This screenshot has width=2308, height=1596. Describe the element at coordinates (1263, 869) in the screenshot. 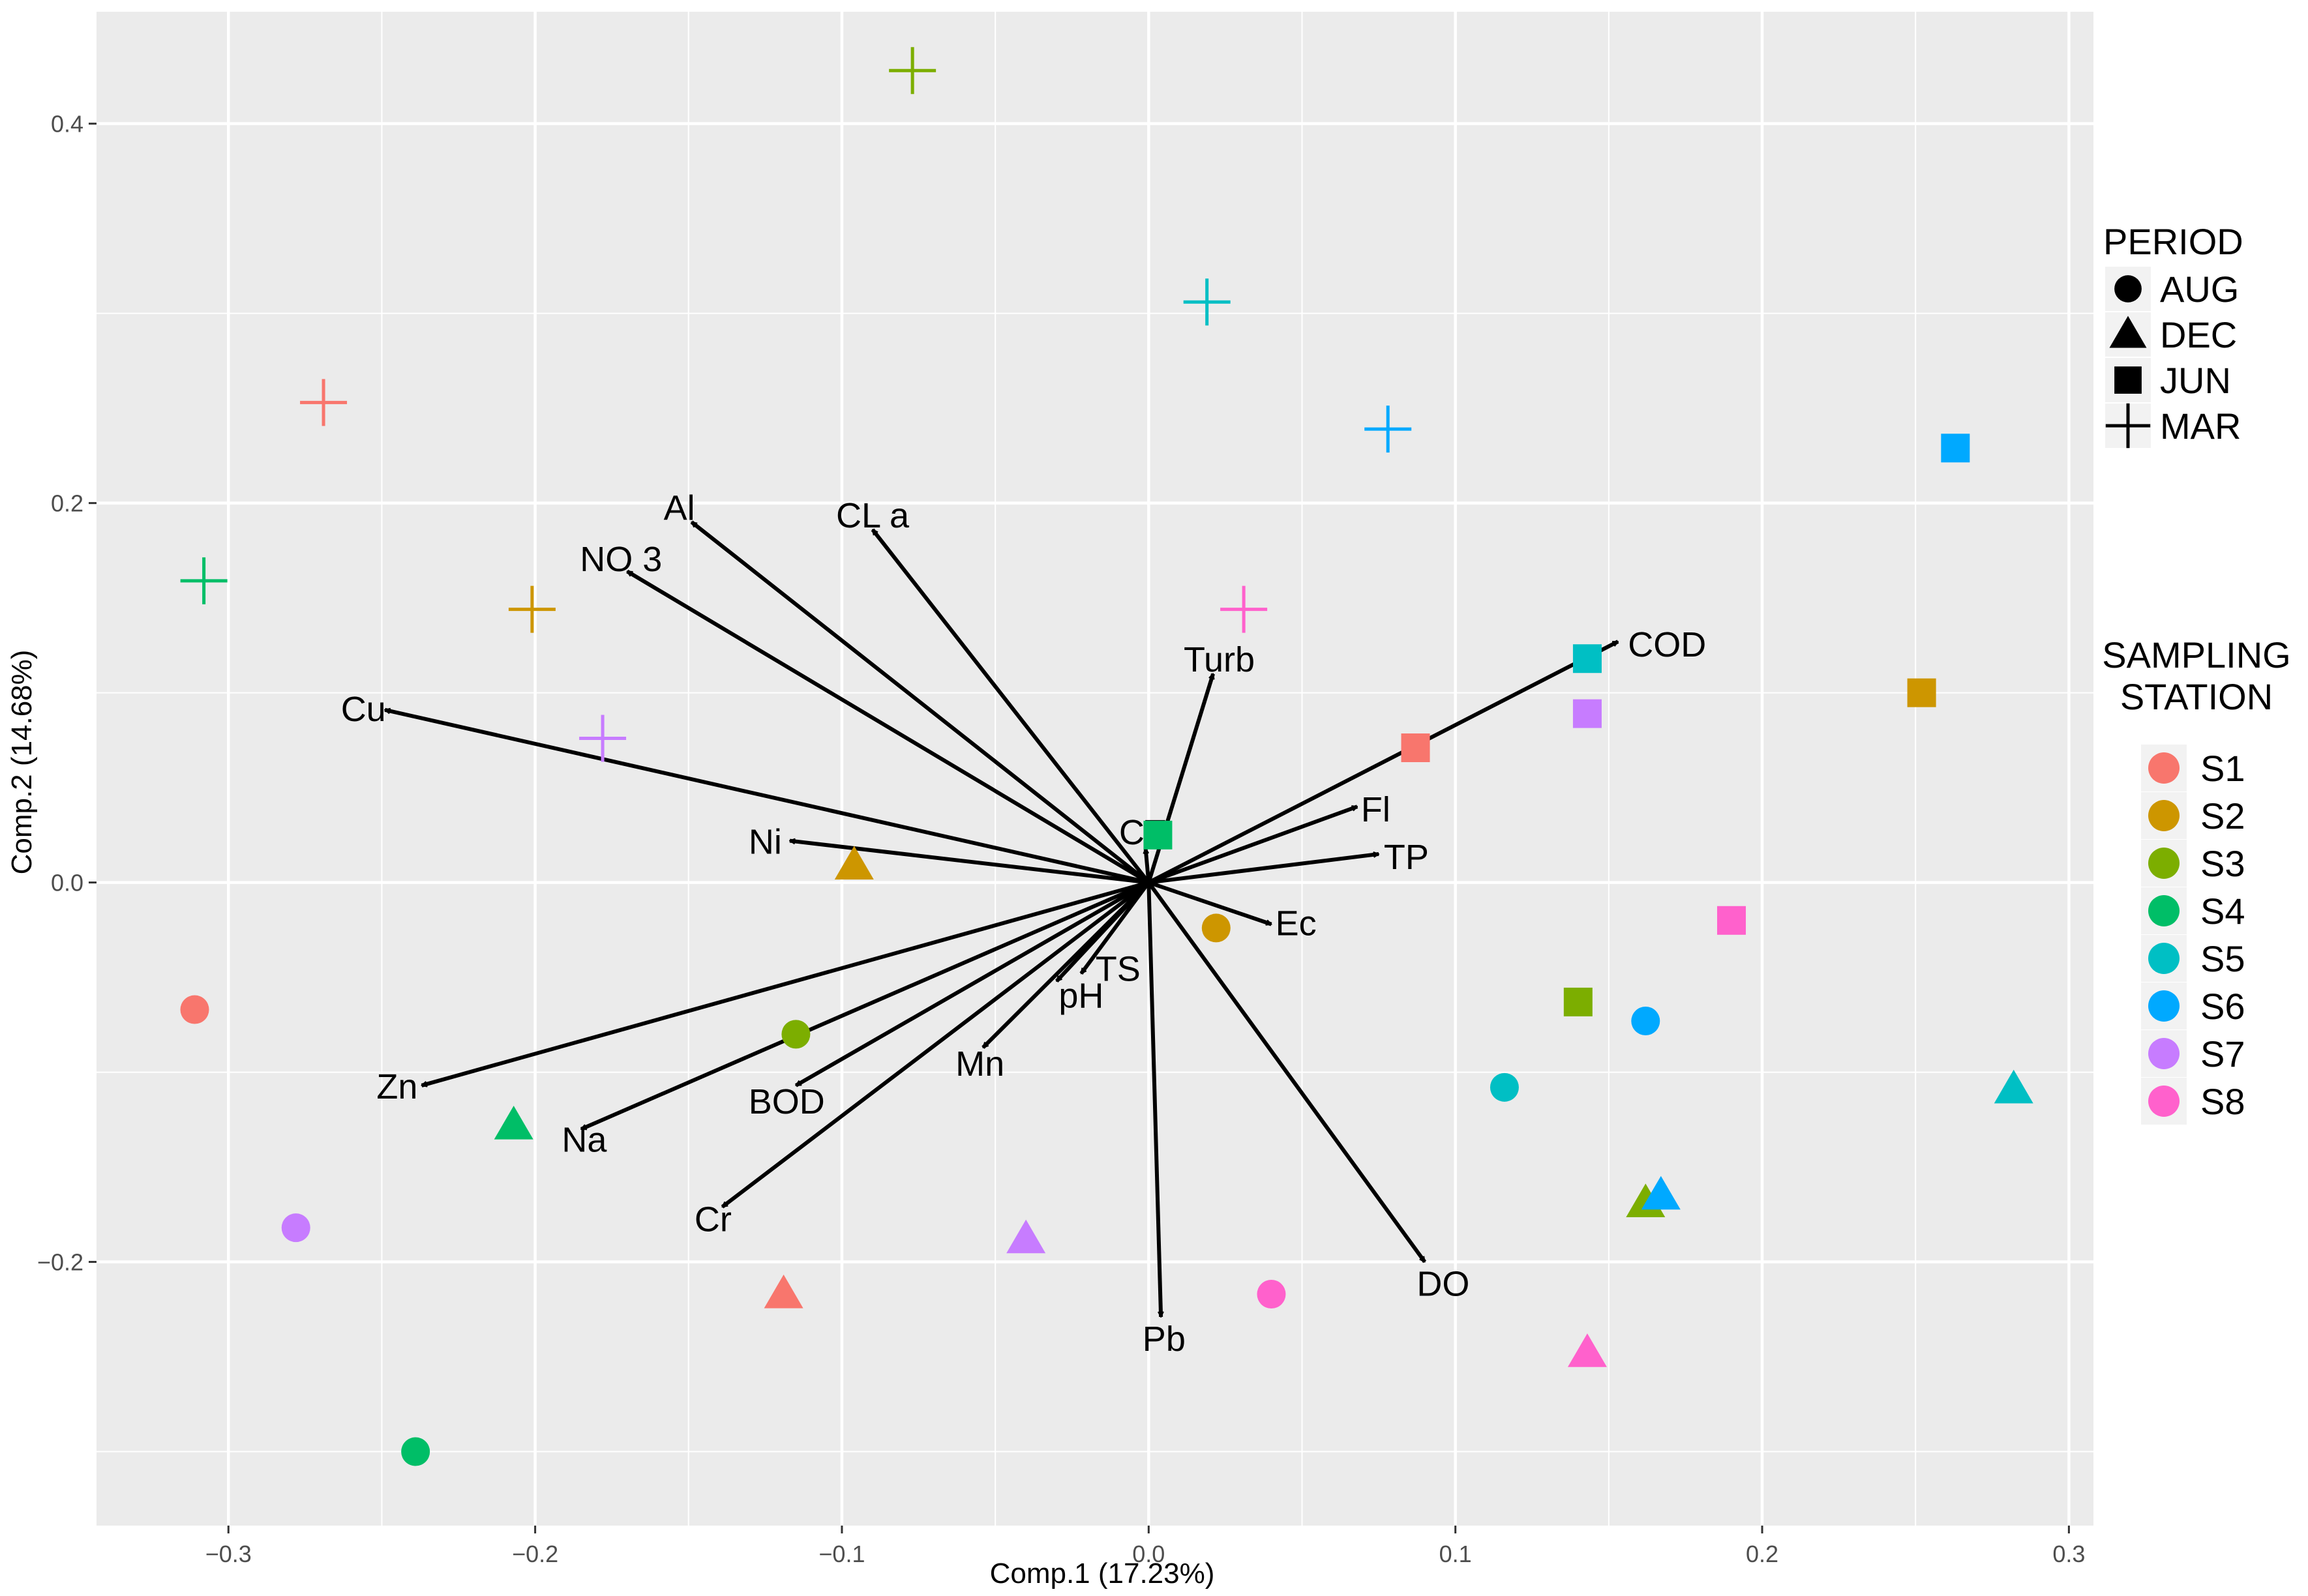

I see `loading-arrow-tp` at that location.